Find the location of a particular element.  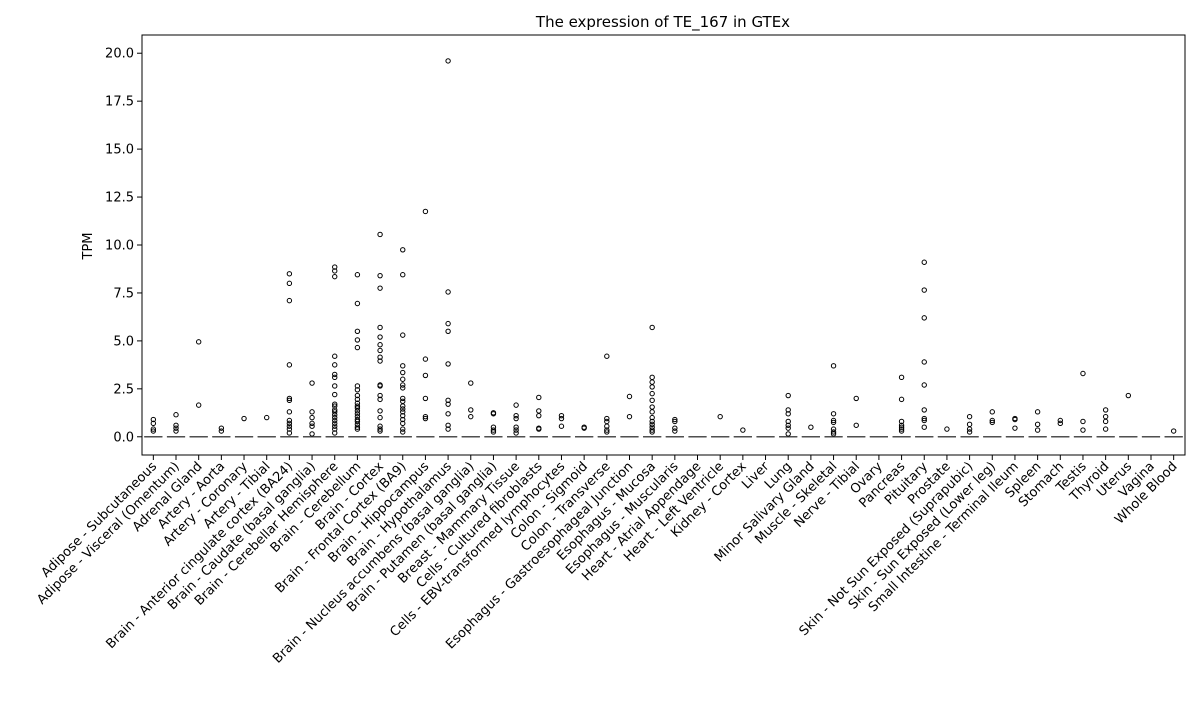

y-tick-label: 0.0 is located at coordinates (123, 437).